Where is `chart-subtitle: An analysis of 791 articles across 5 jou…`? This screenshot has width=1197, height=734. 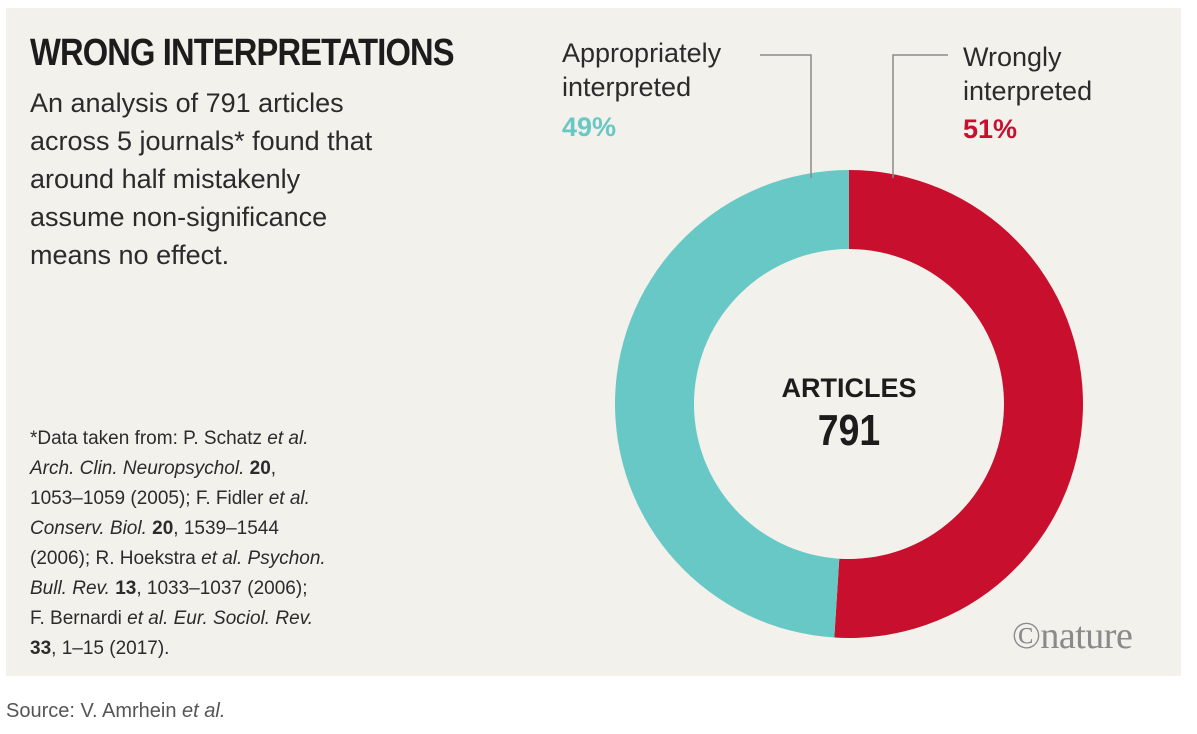
chart-subtitle: An analysis of 791 articles across 5 jou… is located at coordinates (250, 179).